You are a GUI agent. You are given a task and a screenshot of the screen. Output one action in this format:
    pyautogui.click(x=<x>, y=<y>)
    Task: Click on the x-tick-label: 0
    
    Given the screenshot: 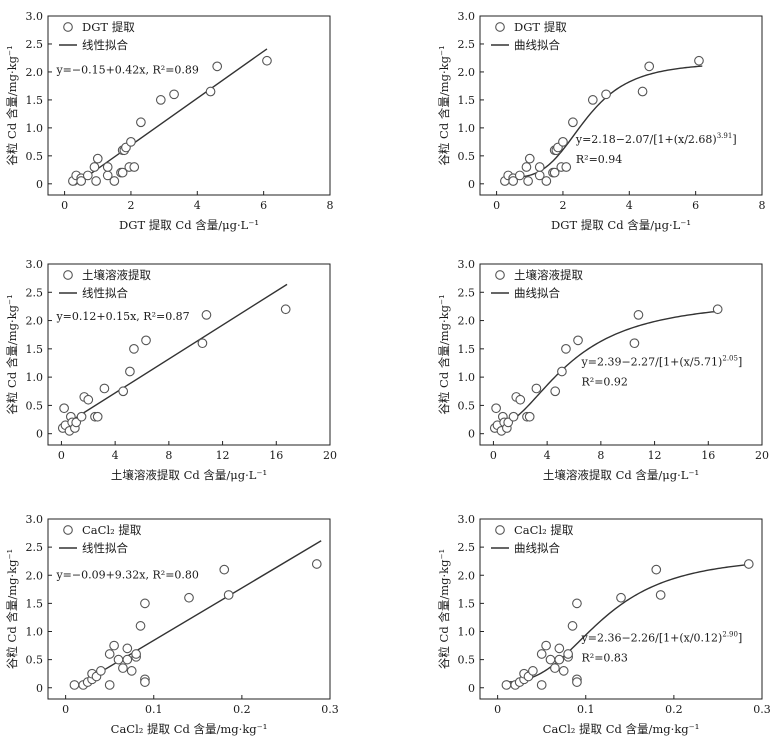 What is the action you would take?
    pyautogui.click(x=64, y=205)
    